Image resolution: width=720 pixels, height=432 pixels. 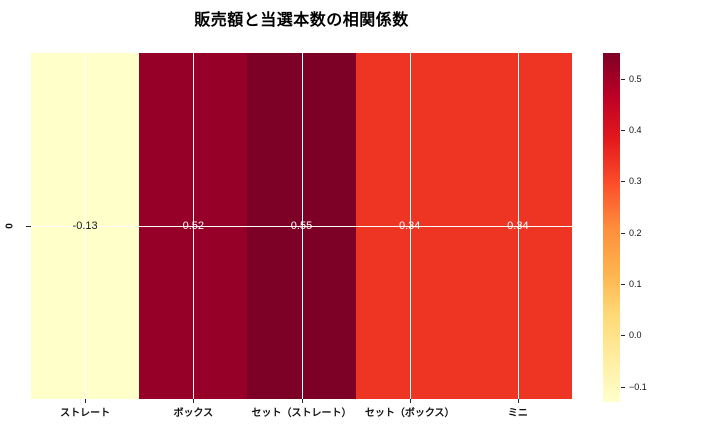 I want to click on colorbar-gradient, so click(x=611, y=227).